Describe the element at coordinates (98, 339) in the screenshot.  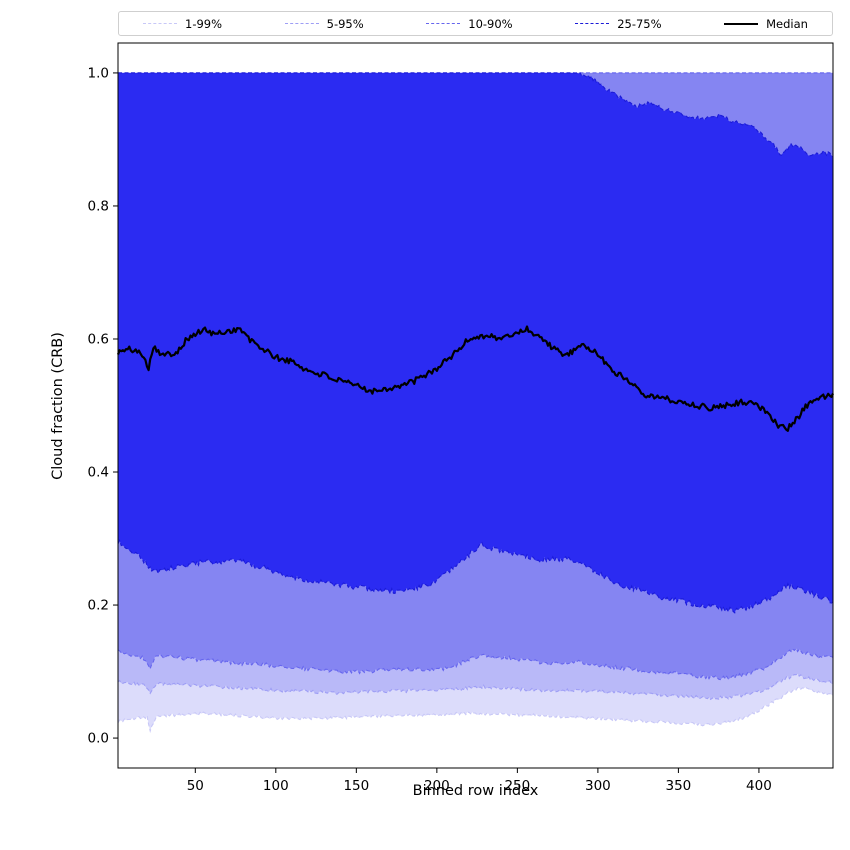
I see `y-tick-label: 0.6` at that location.